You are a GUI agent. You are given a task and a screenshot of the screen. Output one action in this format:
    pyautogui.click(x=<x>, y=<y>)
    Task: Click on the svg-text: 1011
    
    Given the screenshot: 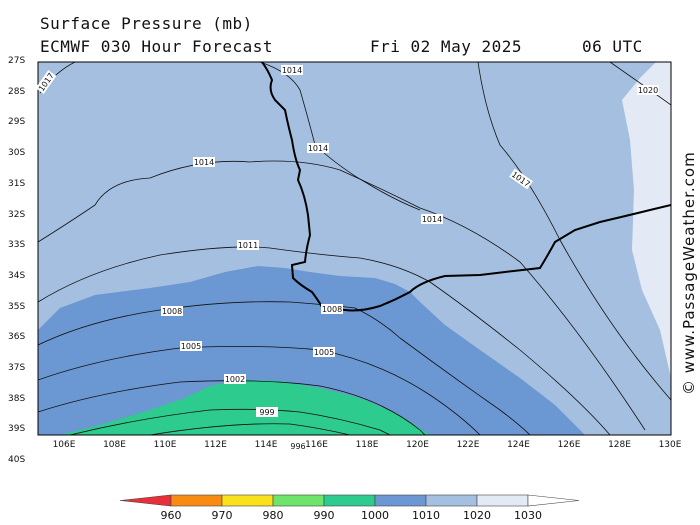 What is the action you would take?
    pyautogui.click(x=248, y=245)
    